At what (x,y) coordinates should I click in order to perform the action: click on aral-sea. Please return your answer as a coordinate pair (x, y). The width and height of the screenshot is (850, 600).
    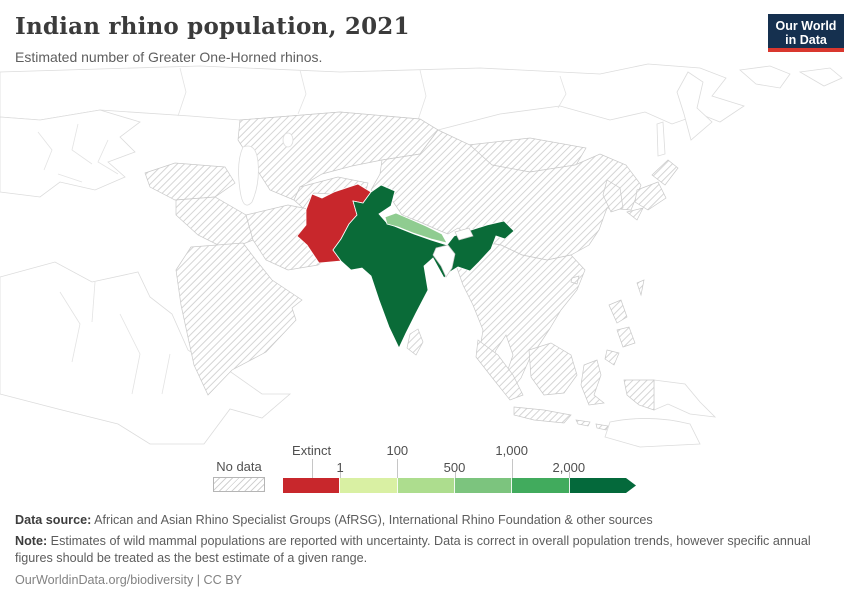
    Looking at the image, I should click on (288, 140).